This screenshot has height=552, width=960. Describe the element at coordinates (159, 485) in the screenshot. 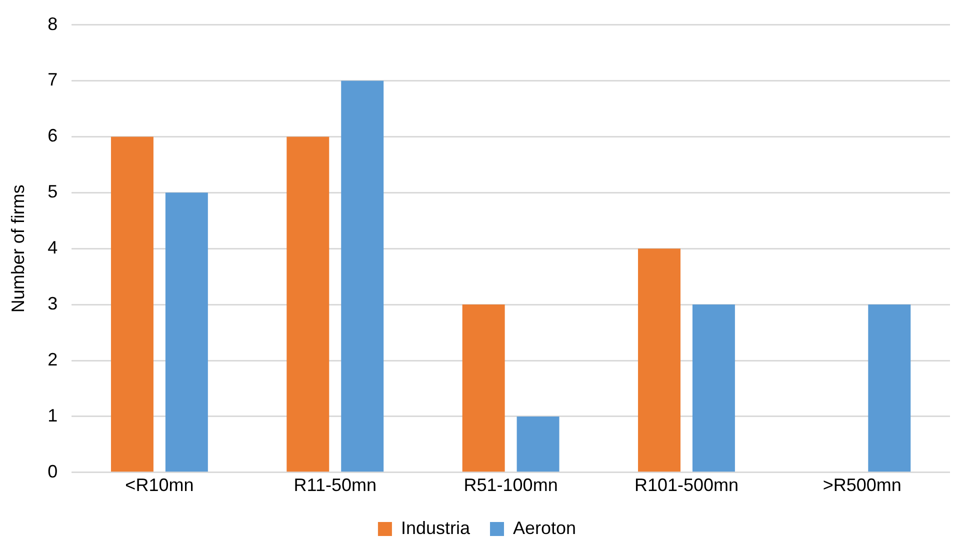

I see `x-tick-label: <R10mn` at that location.